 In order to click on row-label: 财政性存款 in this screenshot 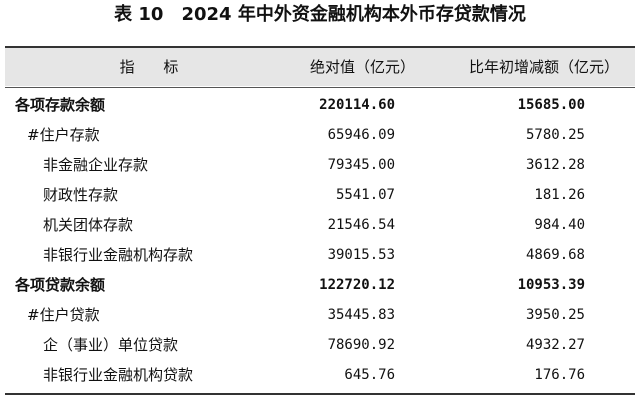, I will do `click(81, 195)`.